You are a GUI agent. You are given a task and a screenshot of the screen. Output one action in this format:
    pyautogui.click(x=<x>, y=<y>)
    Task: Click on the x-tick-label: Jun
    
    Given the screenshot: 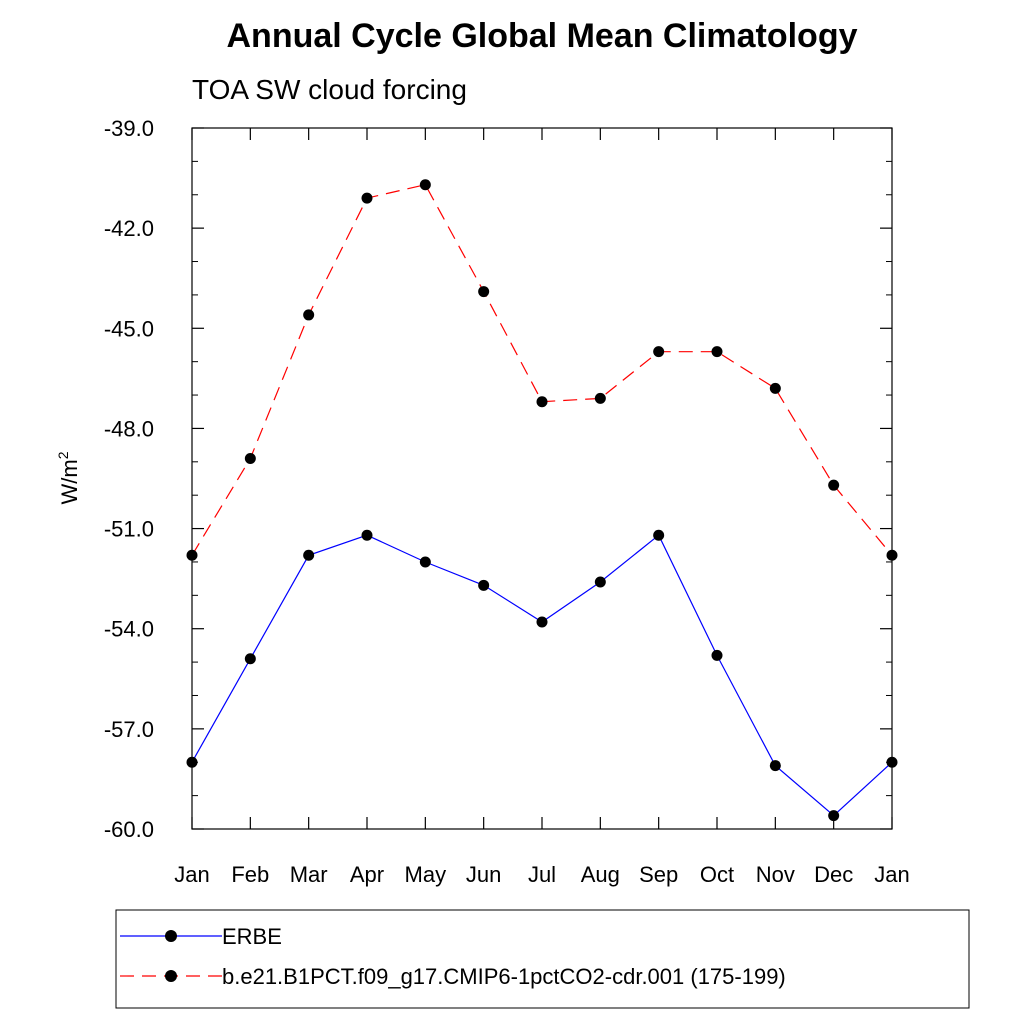 What is the action you would take?
    pyautogui.click(x=483, y=874)
    